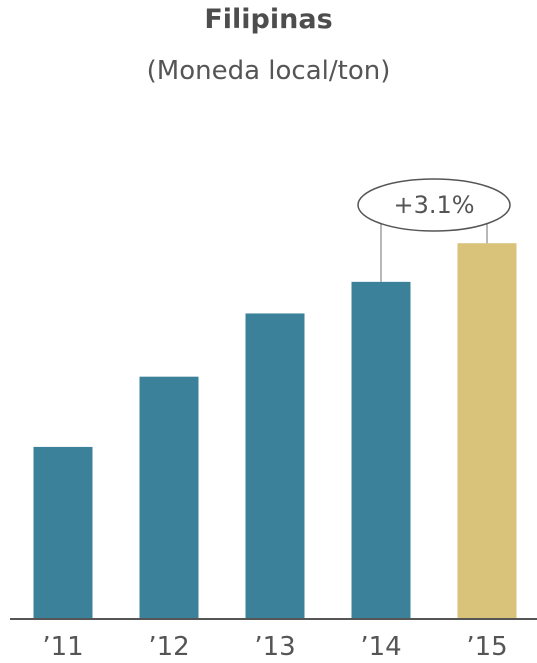  What do you see at coordinates (168, 647) in the screenshot?
I see `x-tick-label: ’12` at bounding box center [168, 647].